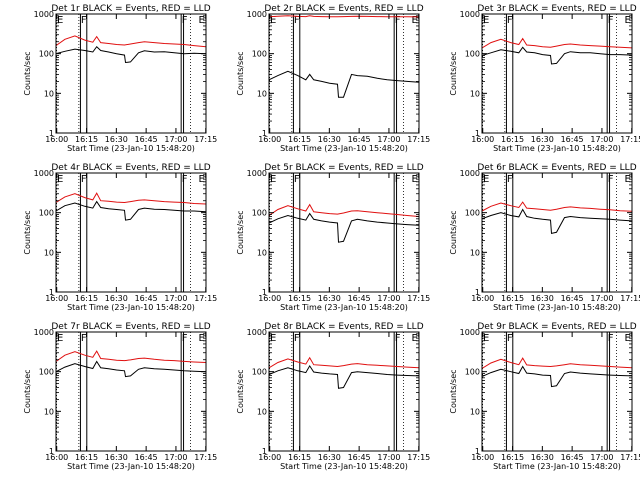  What do you see at coordinates (130, 168) in the screenshot?
I see `panel-title: Det 4r BLACK = Events, RED = LLD` at bounding box center [130, 168].